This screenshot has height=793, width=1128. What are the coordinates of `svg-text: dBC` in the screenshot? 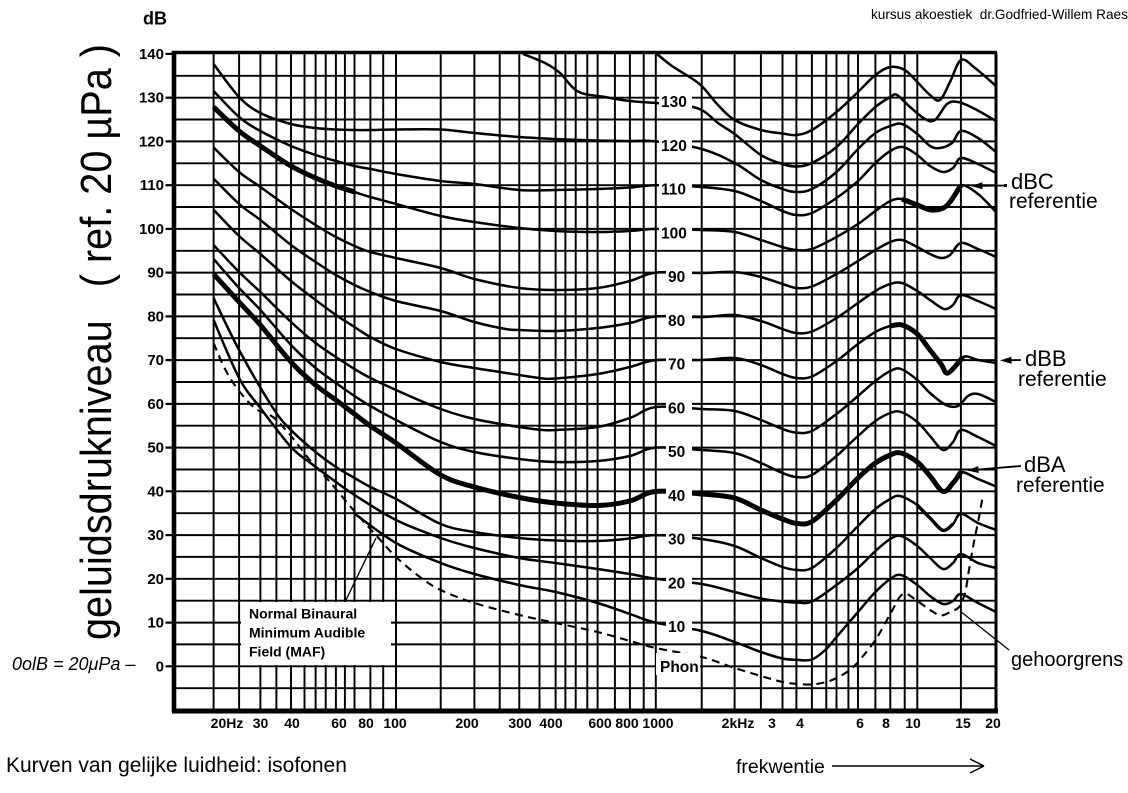 It's located at (1032, 181).